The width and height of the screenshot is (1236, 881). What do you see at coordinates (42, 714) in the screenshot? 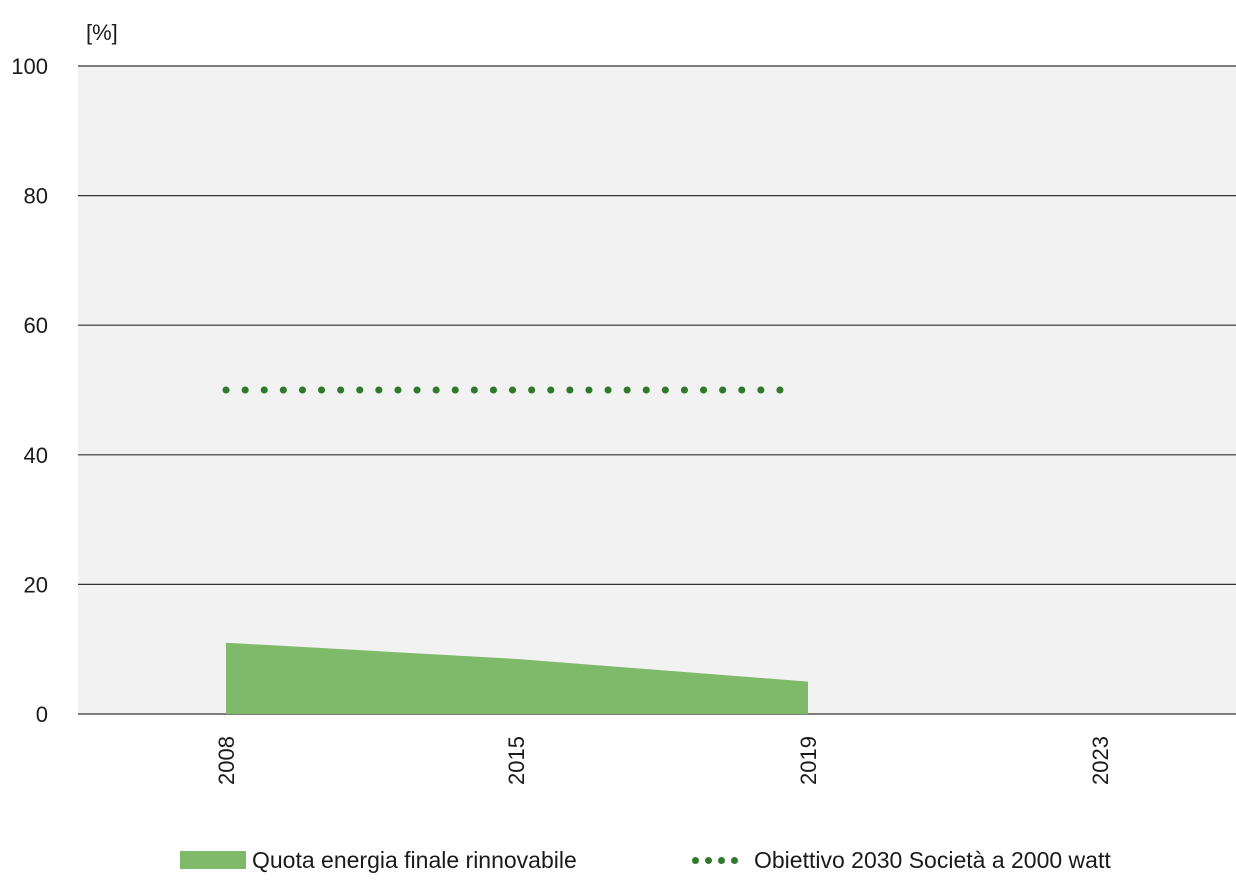
I see `y-tick-label: 0` at bounding box center [42, 714].